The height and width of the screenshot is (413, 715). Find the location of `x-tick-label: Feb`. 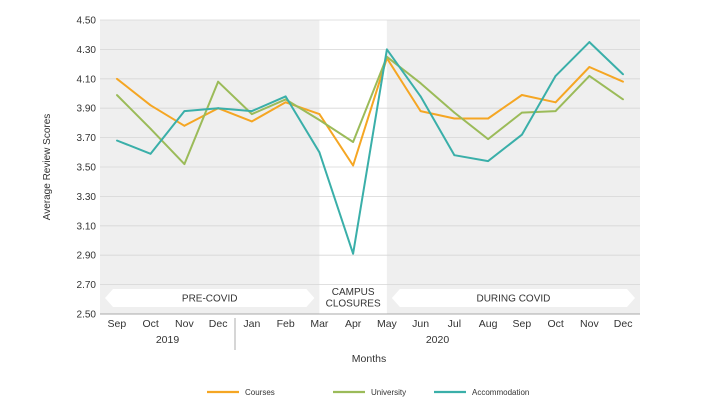

x-tick-label: Feb is located at coordinates (286, 324).